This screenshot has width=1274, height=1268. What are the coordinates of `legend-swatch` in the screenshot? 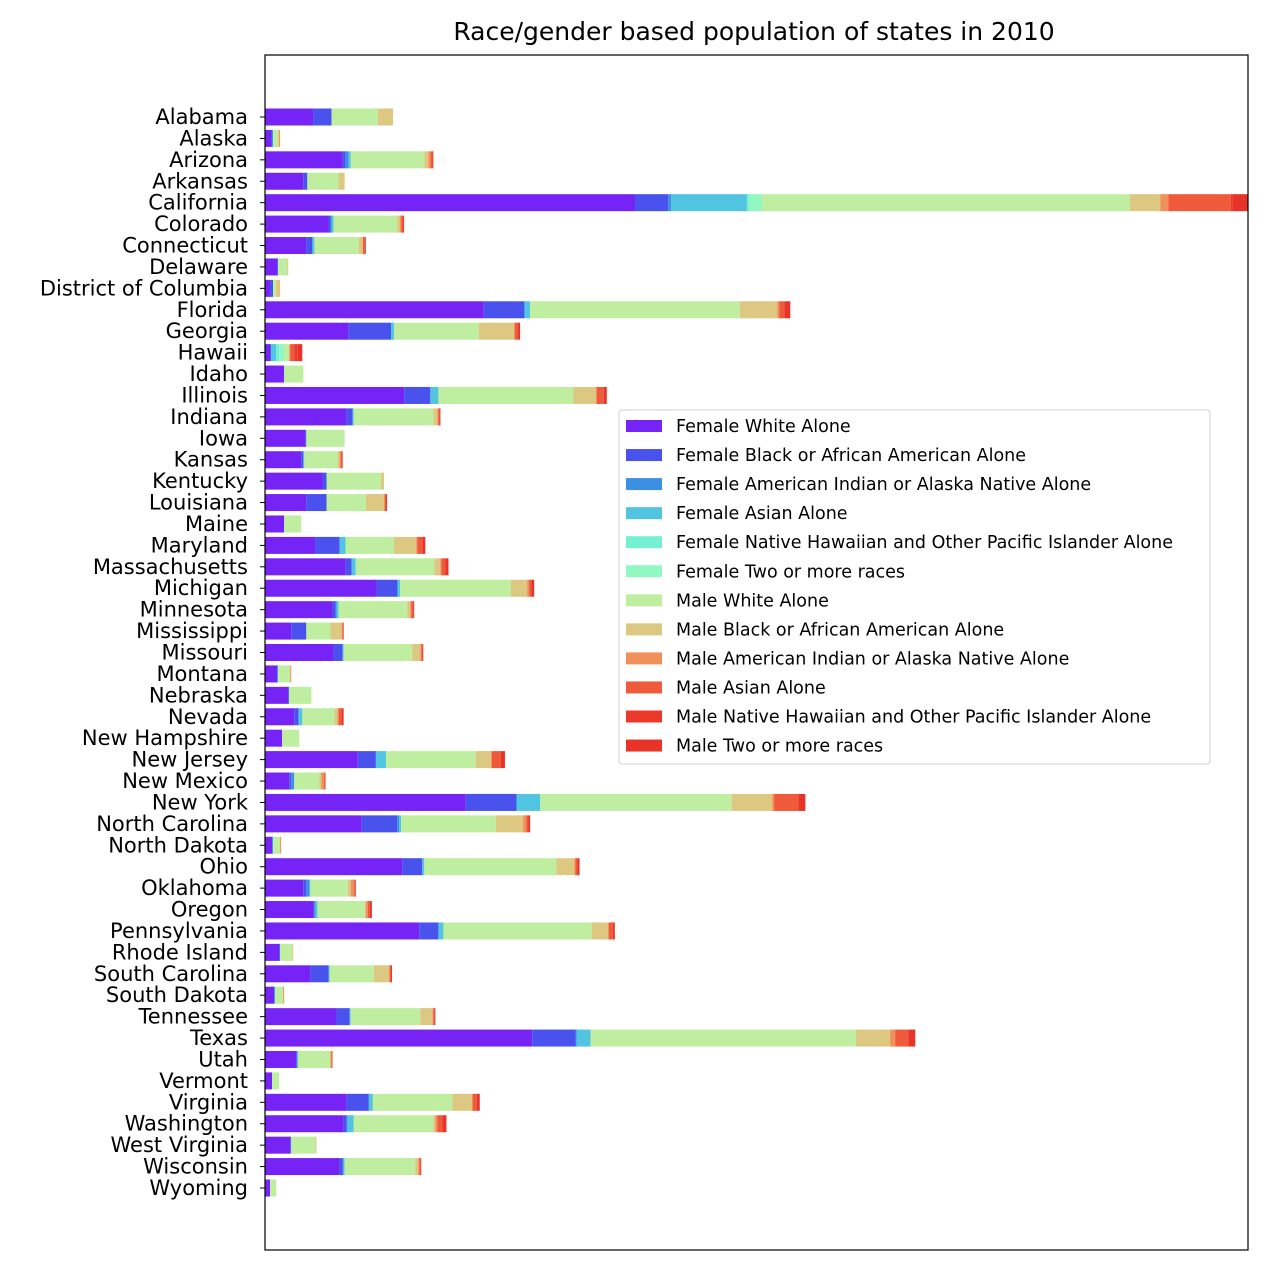 It's located at (644, 542).